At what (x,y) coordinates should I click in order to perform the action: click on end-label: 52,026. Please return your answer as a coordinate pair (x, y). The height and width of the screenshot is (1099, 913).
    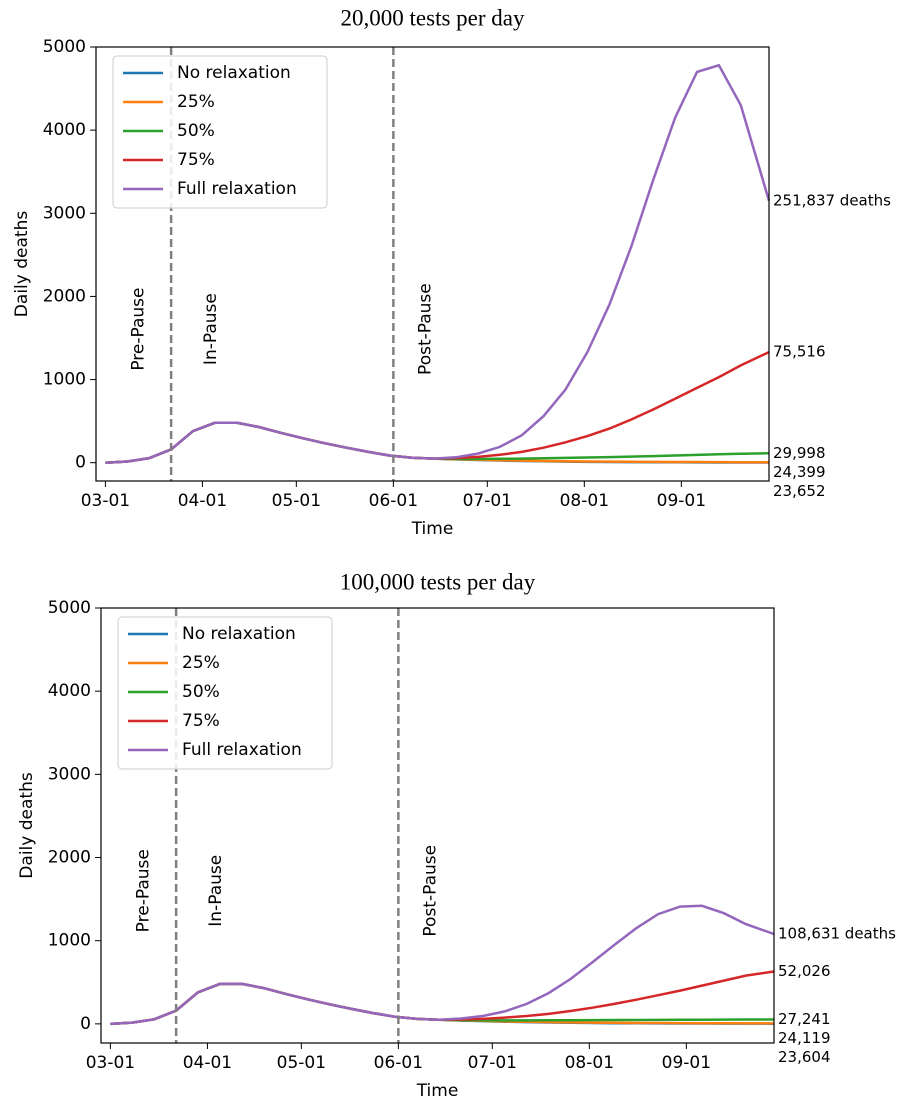
    Looking at the image, I should click on (804, 971).